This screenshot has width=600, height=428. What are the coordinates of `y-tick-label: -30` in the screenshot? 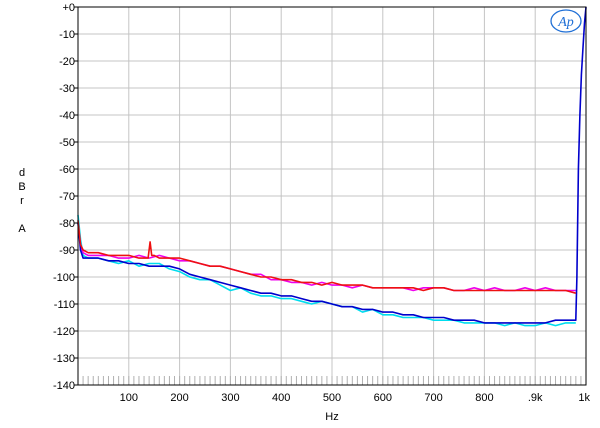 It's located at (67, 89).